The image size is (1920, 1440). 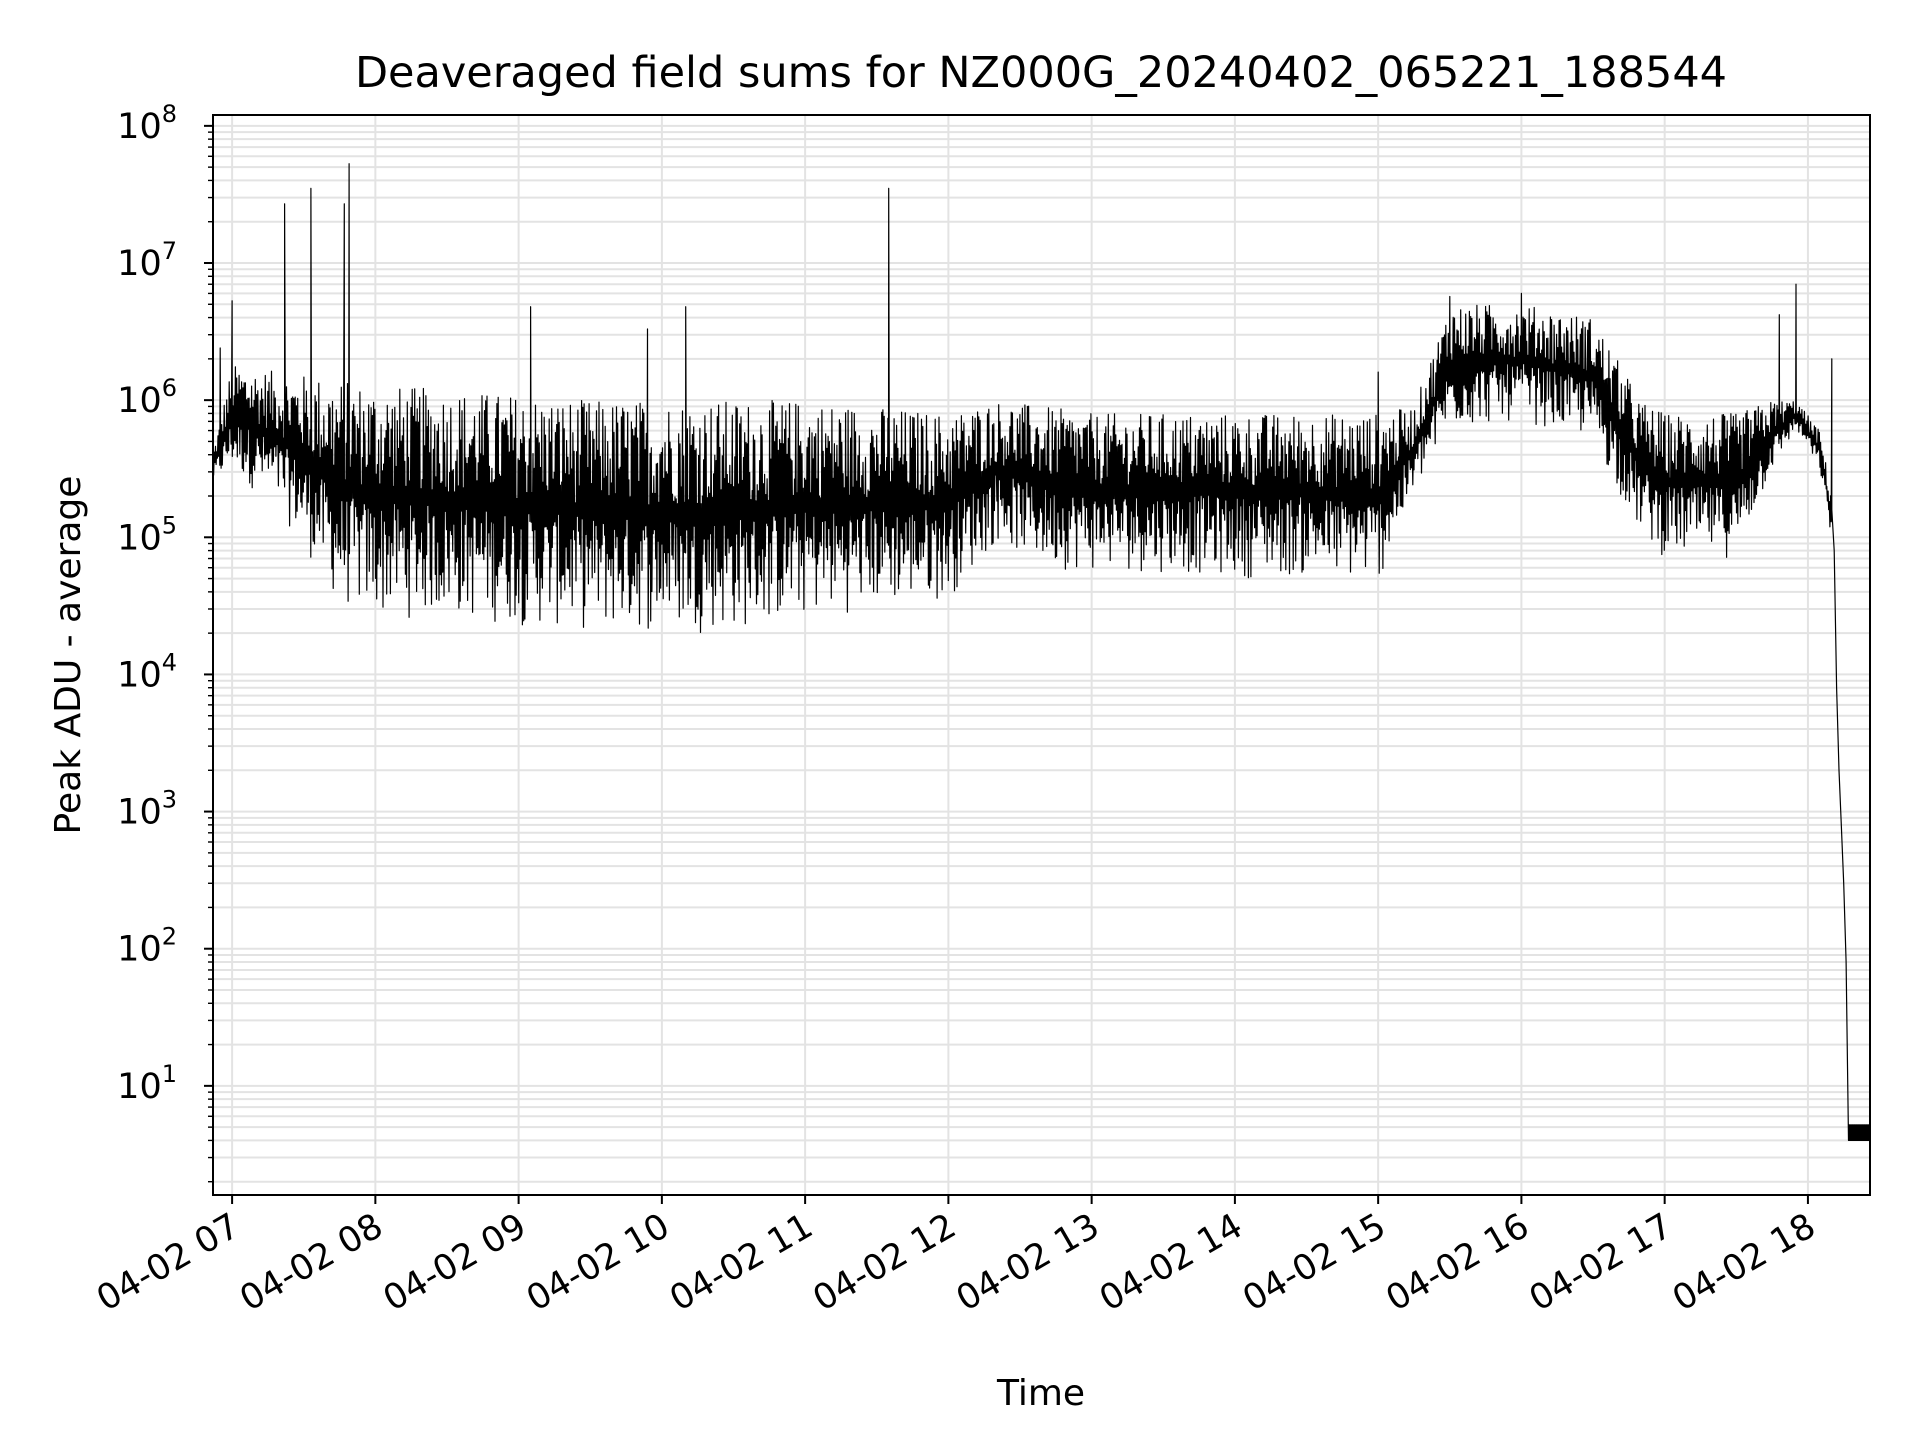 I want to click on y-tick-label: 10³, so click(x=147, y=809).